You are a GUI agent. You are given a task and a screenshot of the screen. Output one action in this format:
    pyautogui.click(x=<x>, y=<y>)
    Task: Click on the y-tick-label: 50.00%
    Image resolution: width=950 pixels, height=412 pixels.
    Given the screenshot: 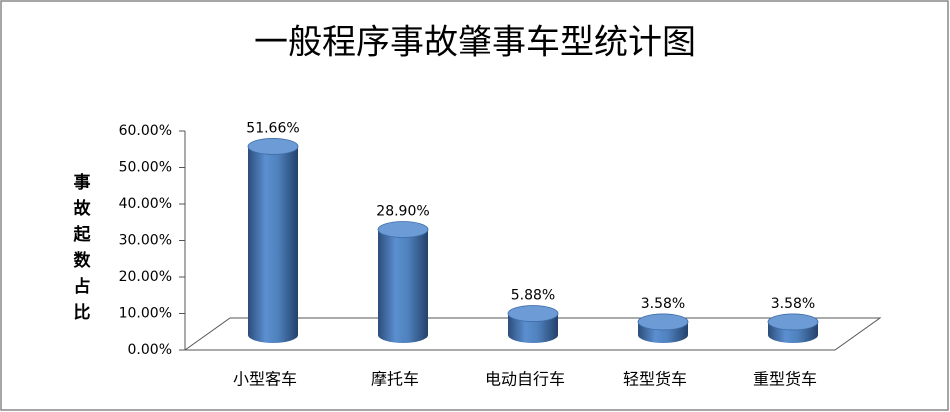 What is the action you would take?
    pyautogui.click(x=145, y=168)
    